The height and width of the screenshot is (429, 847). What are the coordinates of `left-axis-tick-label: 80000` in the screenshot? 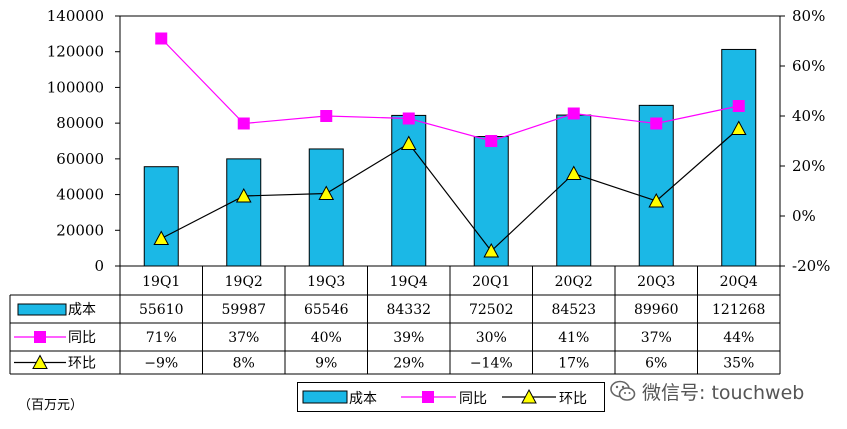 It's located at (80, 123).